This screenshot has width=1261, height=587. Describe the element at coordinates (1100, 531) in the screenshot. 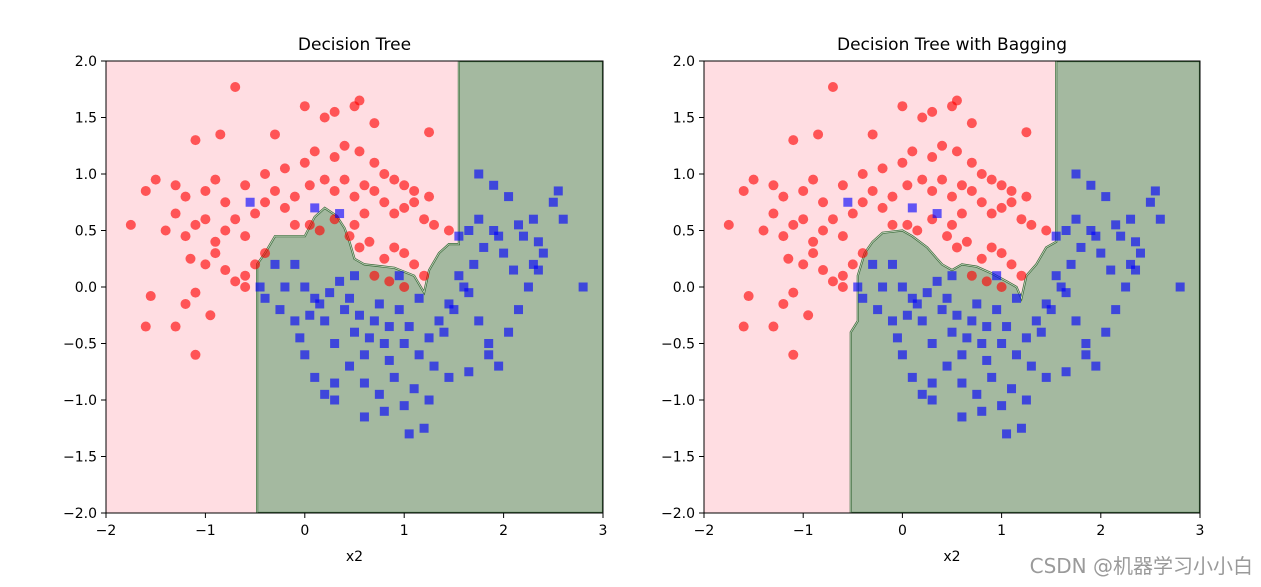

I see `x-tick-label: 2` at that location.